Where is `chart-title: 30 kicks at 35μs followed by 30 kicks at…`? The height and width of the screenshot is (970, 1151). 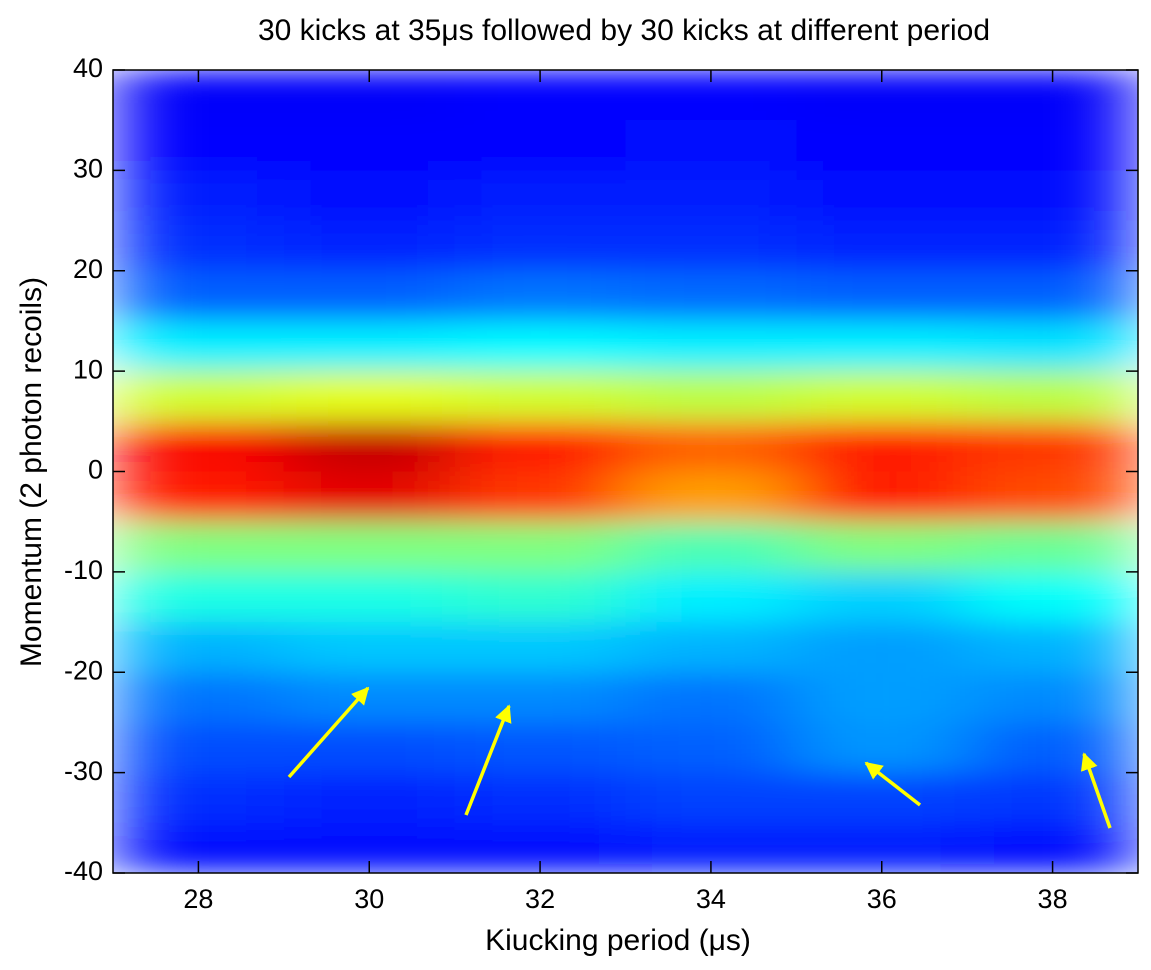 chart-title: 30 kicks at 35μs followed by 30 kicks at… is located at coordinates (624, 30).